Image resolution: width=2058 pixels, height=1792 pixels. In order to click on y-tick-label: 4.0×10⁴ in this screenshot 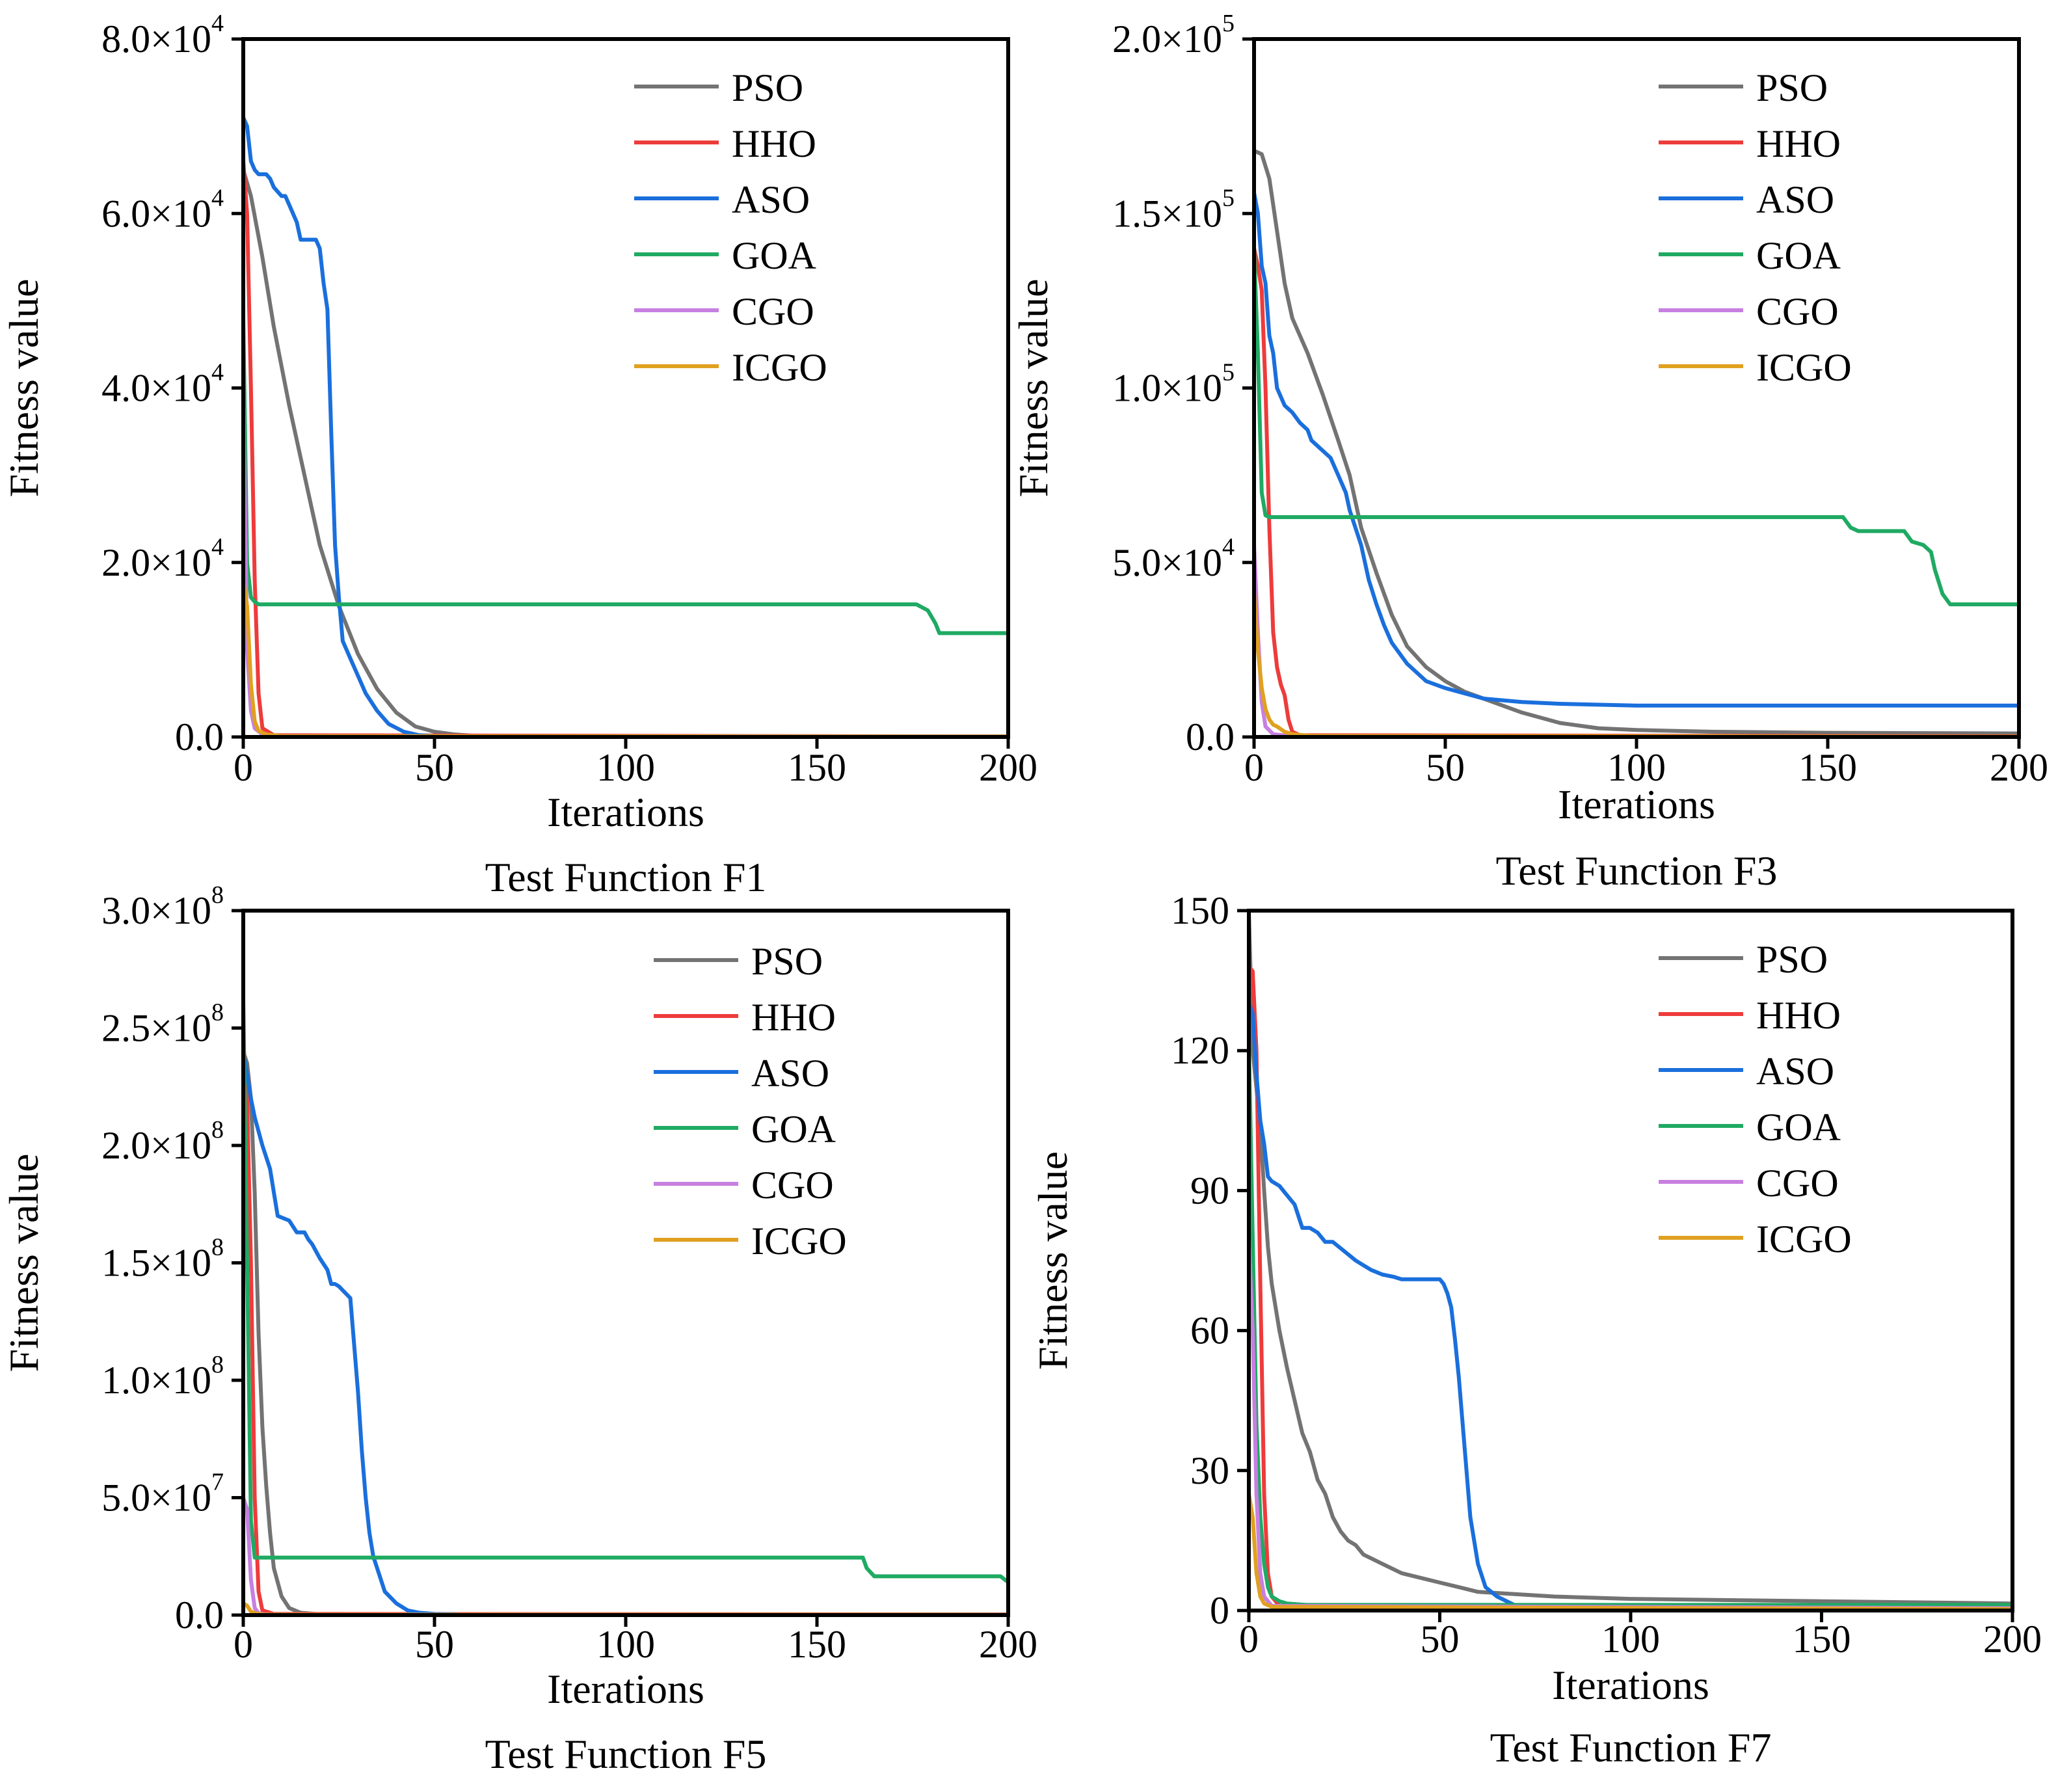, I will do `click(162, 384)`.